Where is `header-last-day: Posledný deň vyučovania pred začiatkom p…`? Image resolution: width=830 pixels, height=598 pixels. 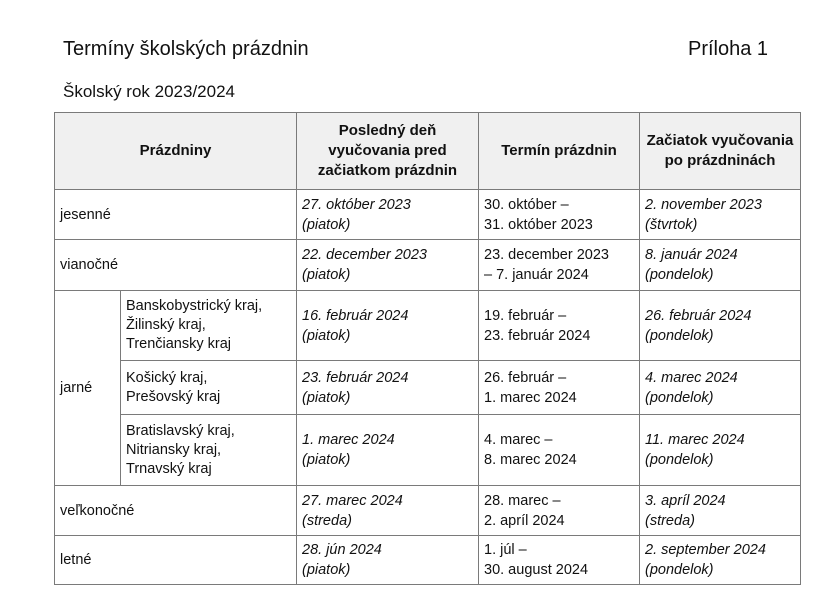 header-last-day: Posledný deň vyučovania pred začiatkom p… is located at coordinates (387, 151).